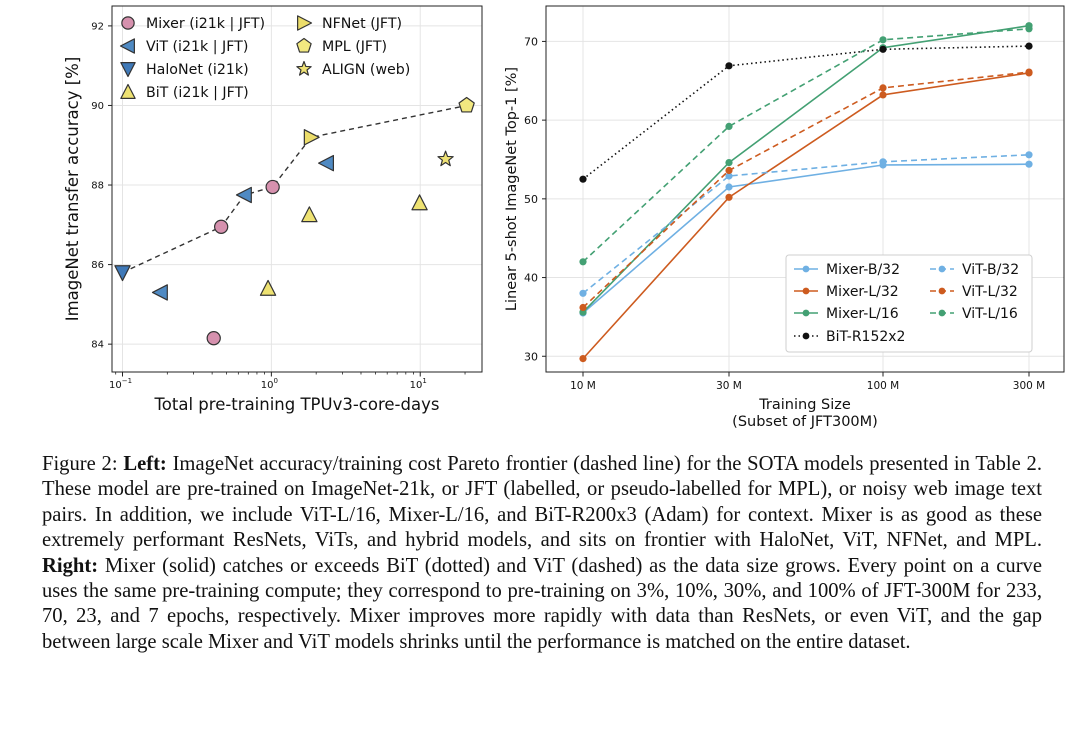 The height and width of the screenshot is (737, 1080). Describe the element at coordinates (97, 186) in the screenshot. I see `left-y-tick-label: 88` at that location.